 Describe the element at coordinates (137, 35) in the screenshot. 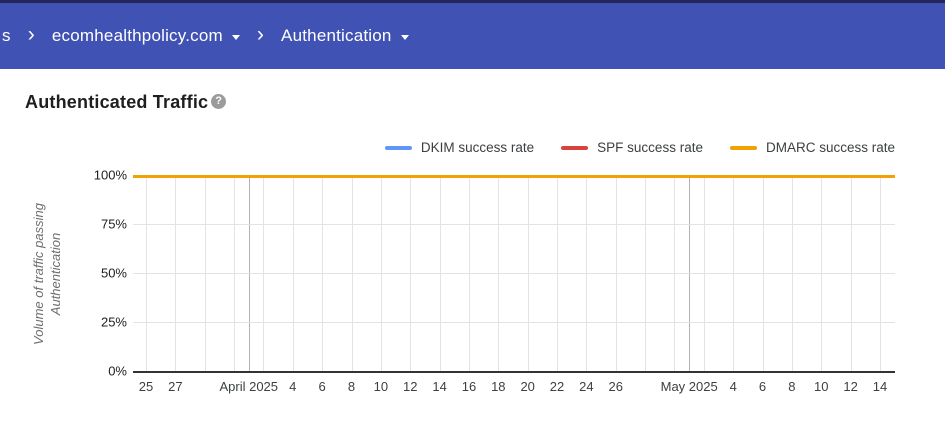

I see `breadcrumb-domain-label: ecomhealthpolicy.com` at that location.